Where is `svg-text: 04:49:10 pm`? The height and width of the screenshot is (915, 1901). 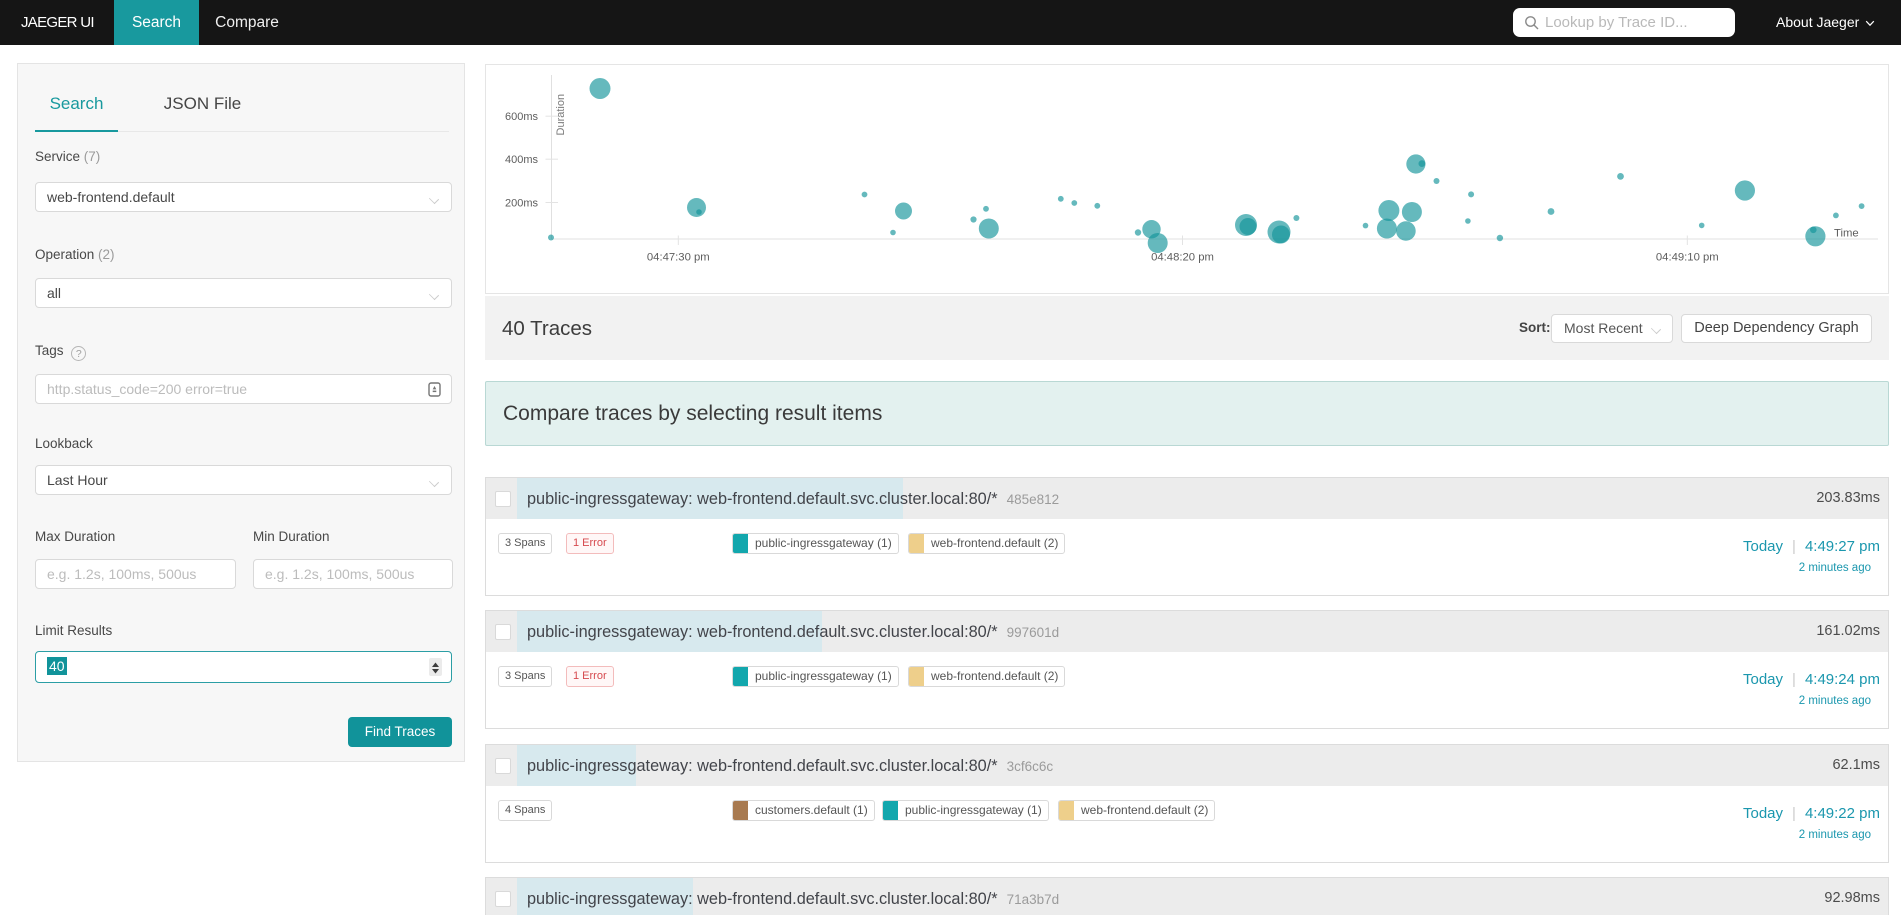 svg-text: 04:49:10 pm is located at coordinates (1687, 258).